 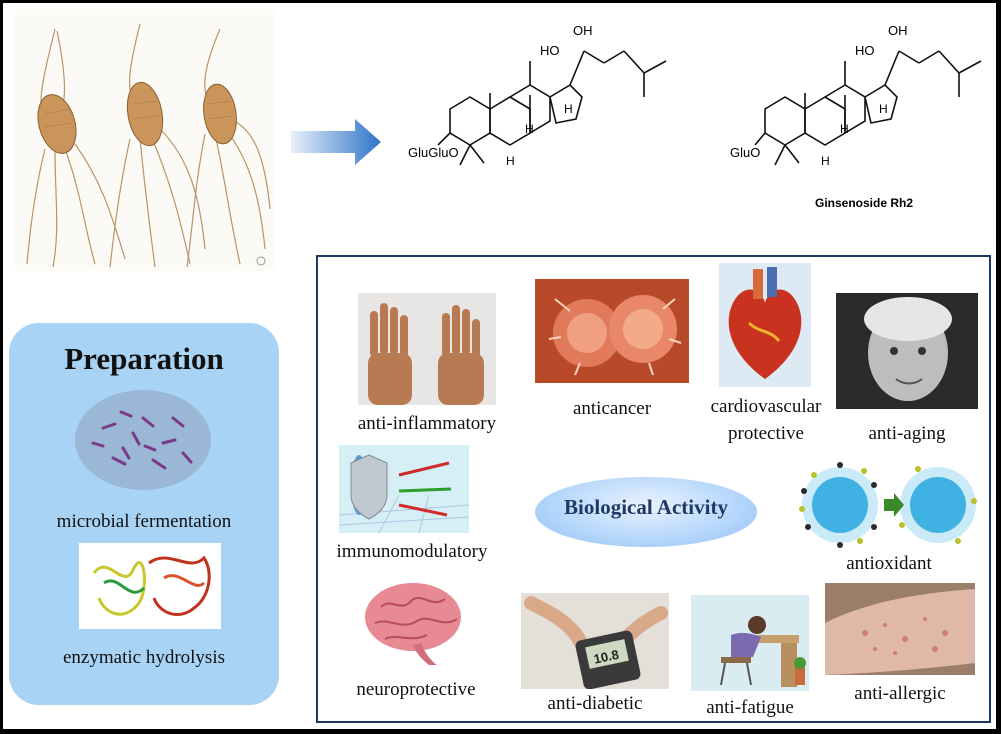 What do you see at coordinates (894, 505) in the screenshot?
I see `arrow-right-icon` at bounding box center [894, 505].